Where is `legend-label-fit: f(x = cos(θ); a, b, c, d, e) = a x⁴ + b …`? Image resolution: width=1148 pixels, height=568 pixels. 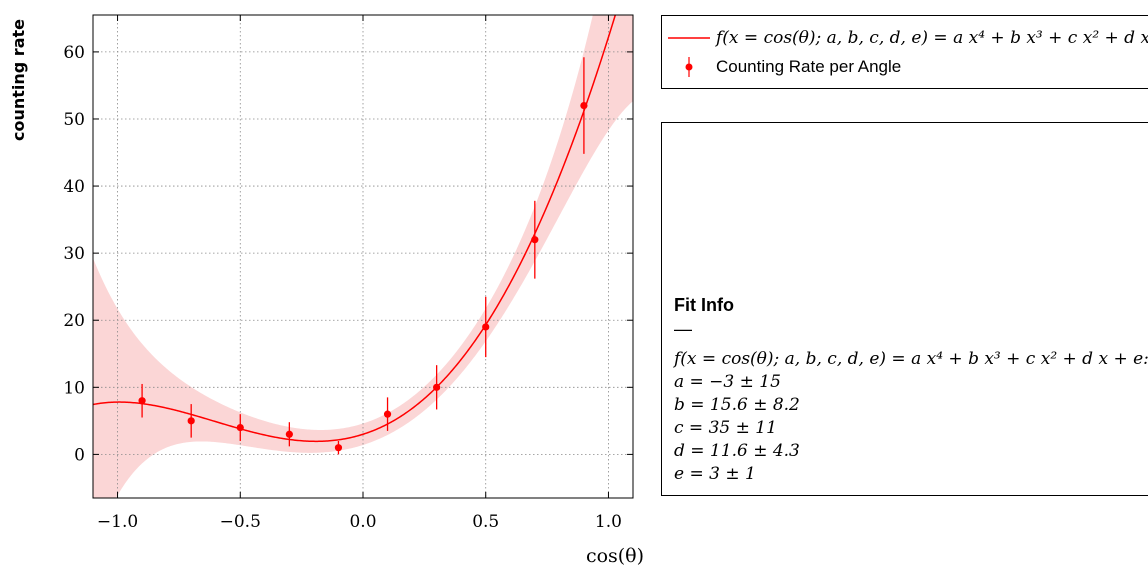 legend-label-fit: f(x = cos(θ); a, b, c, d, e) = a x⁴ + b … is located at coordinates (932, 38).